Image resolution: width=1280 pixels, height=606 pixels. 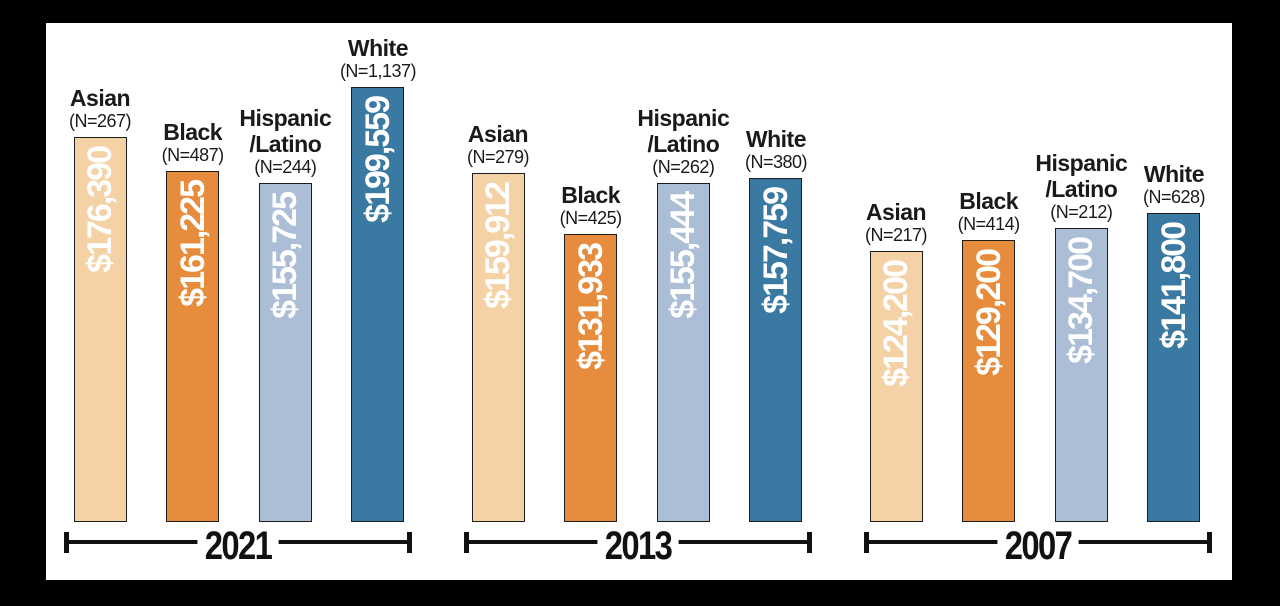 What do you see at coordinates (377, 160) in the screenshot?
I see `bar-value-label: $199,559` at bounding box center [377, 160].